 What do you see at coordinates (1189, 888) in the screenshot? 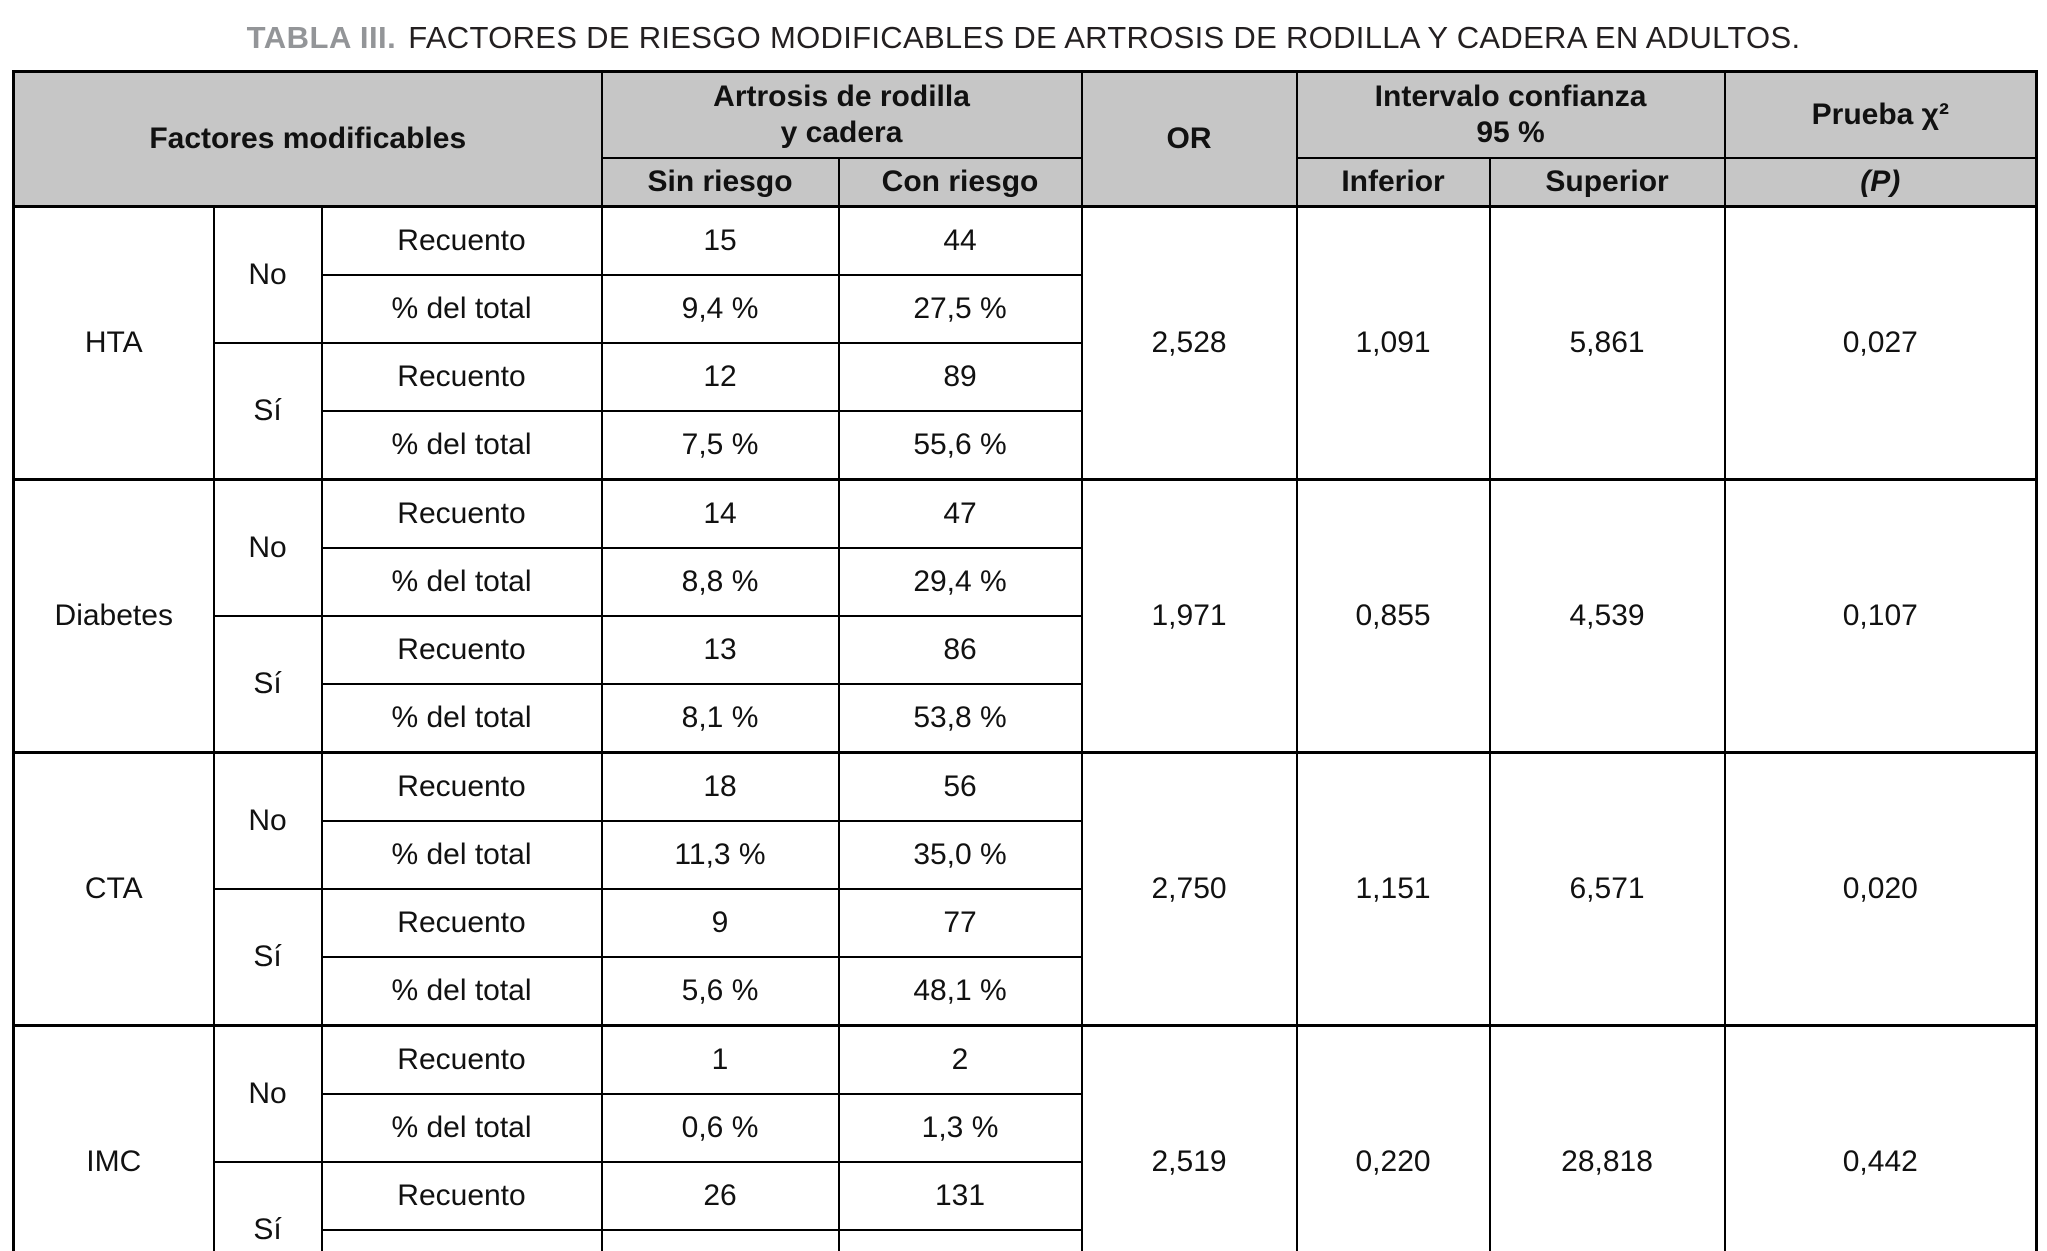
I see `cell-or: 2,750` at bounding box center [1189, 888].